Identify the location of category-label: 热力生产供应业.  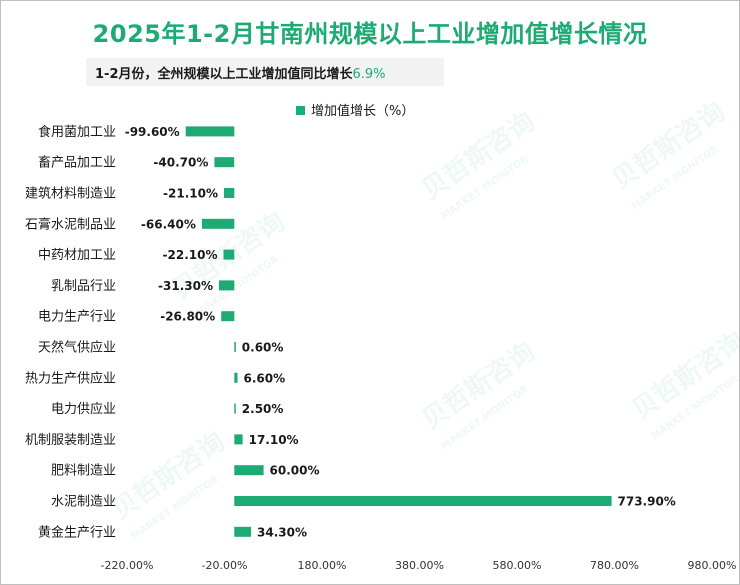
(70, 378).